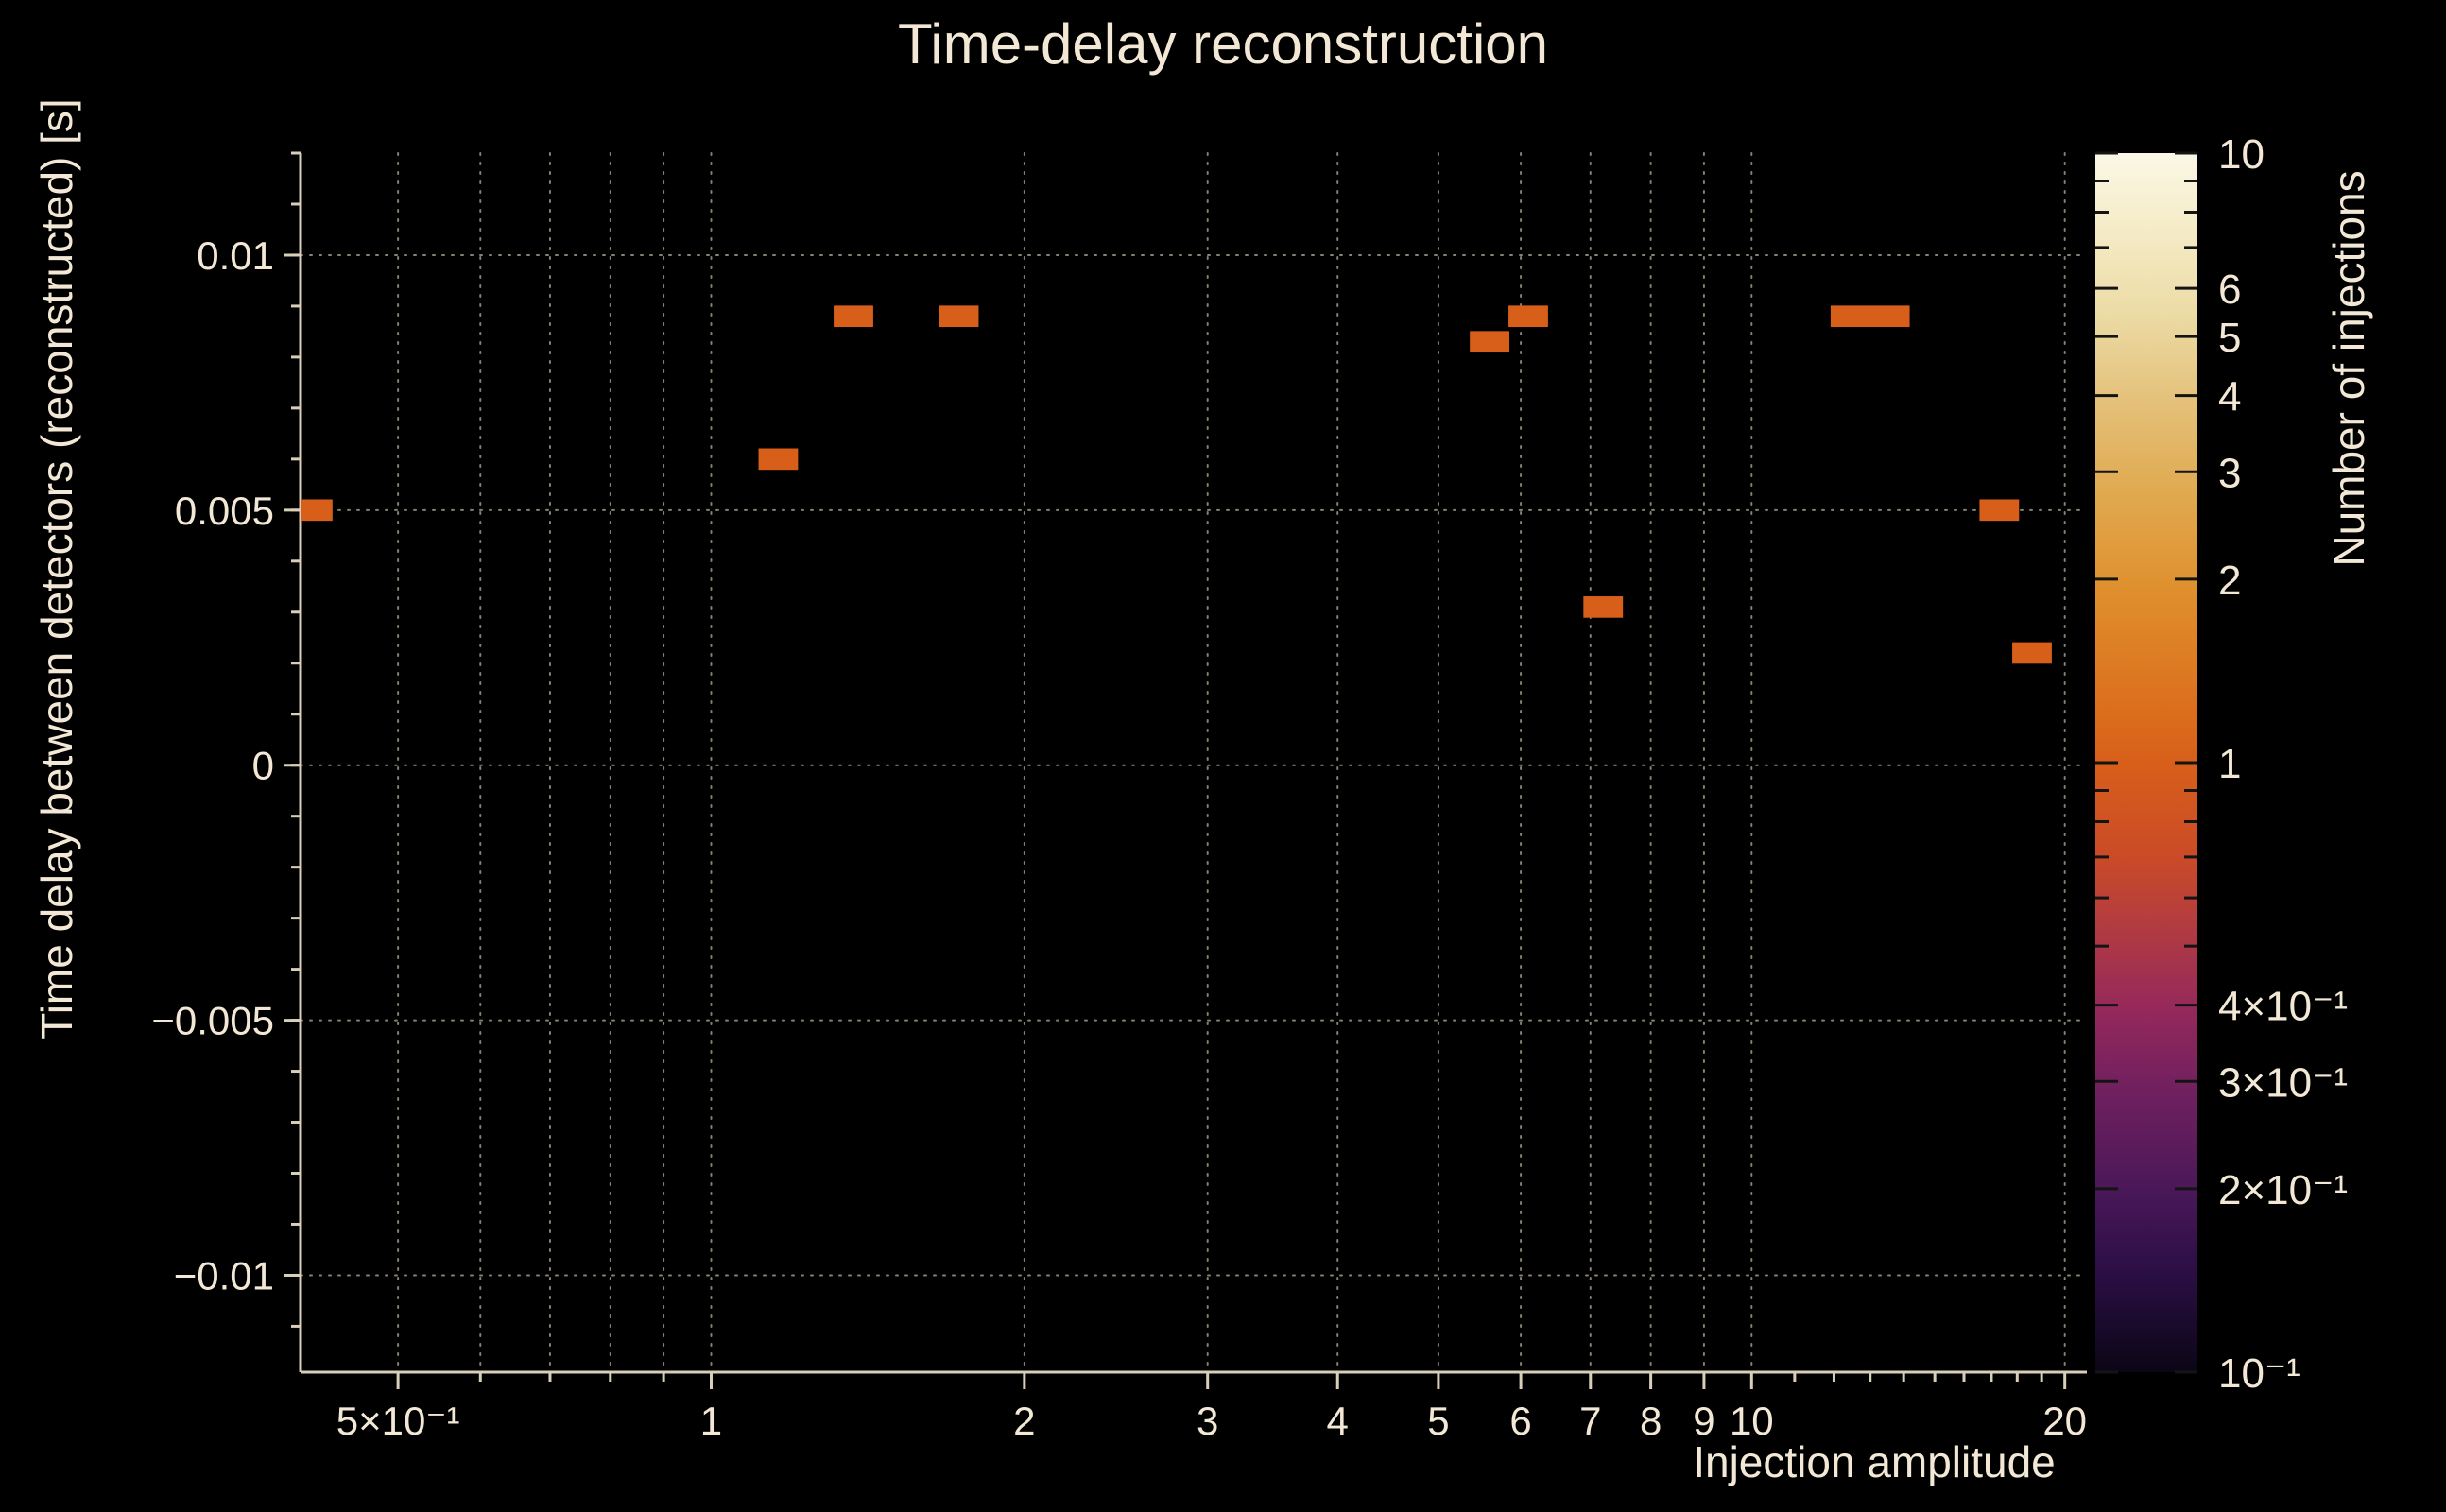 The width and height of the screenshot is (2446, 1512). What do you see at coordinates (2229, 473) in the screenshot?
I see `colorbar-tick-label: 3` at bounding box center [2229, 473].